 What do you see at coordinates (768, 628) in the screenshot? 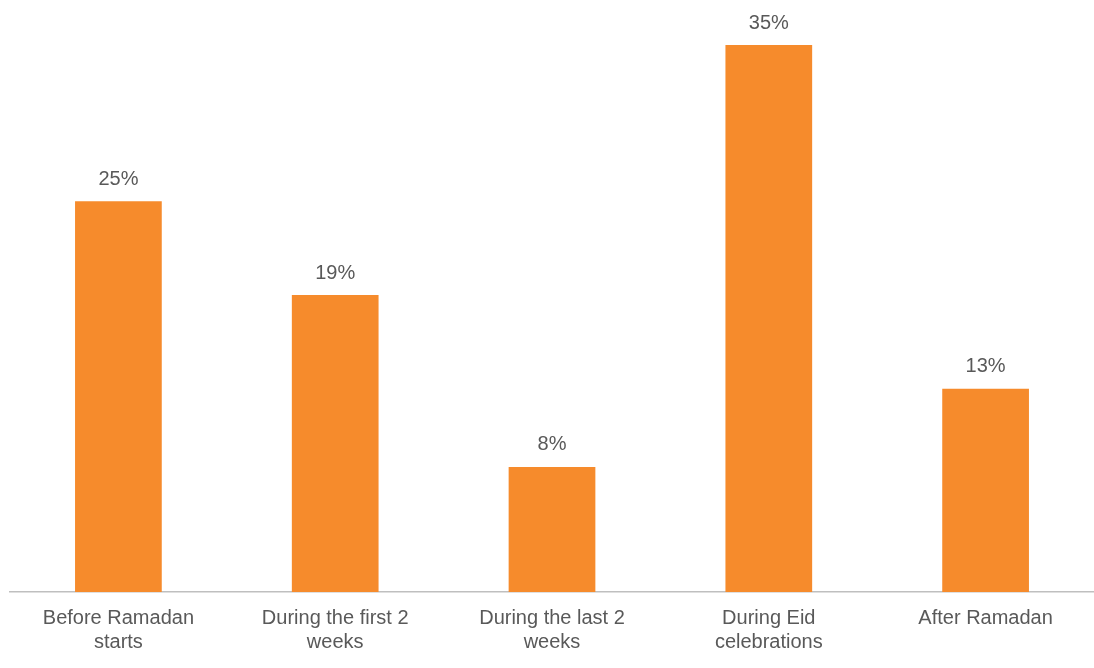
I see `x-tick-label: During Eid celebrations` at bounding box center [768, 628].